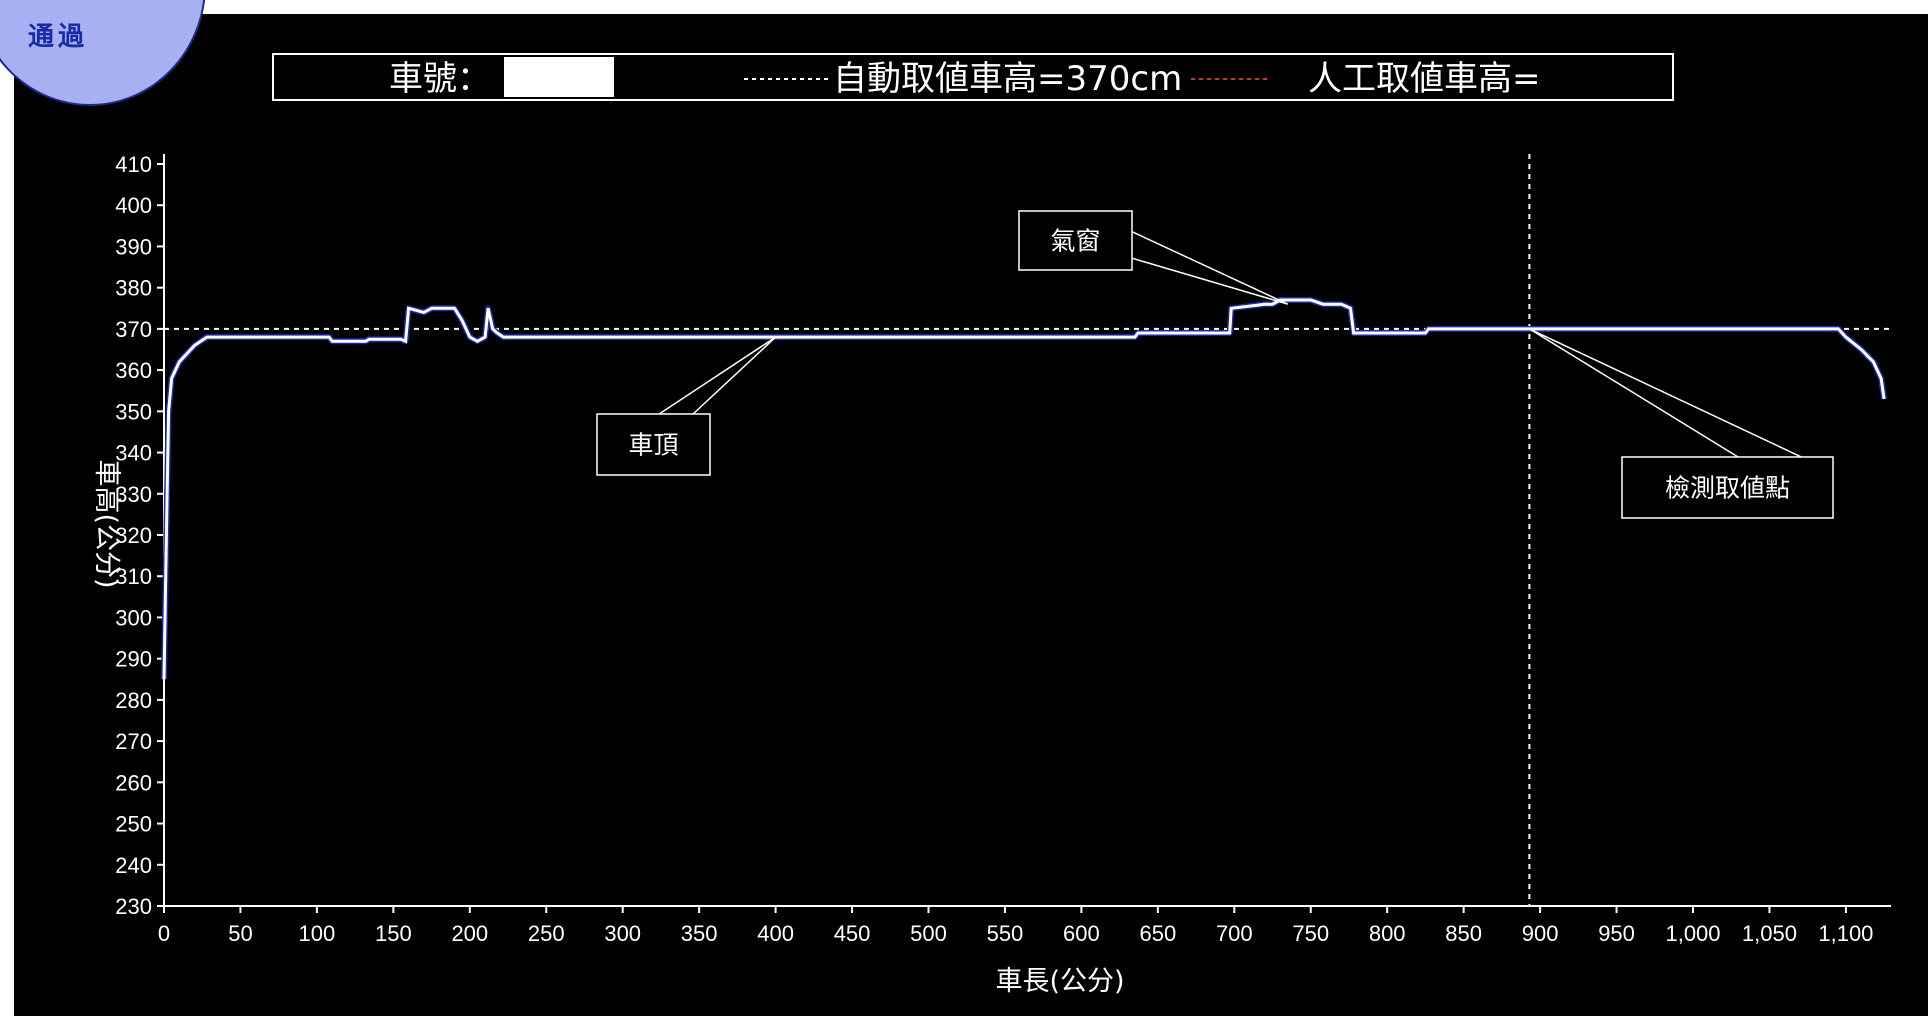  What do you see at coordinates (1234, 933) in the screenshot?
I see `x-tick-label-700: 700` at bounding box center [1234, 933].